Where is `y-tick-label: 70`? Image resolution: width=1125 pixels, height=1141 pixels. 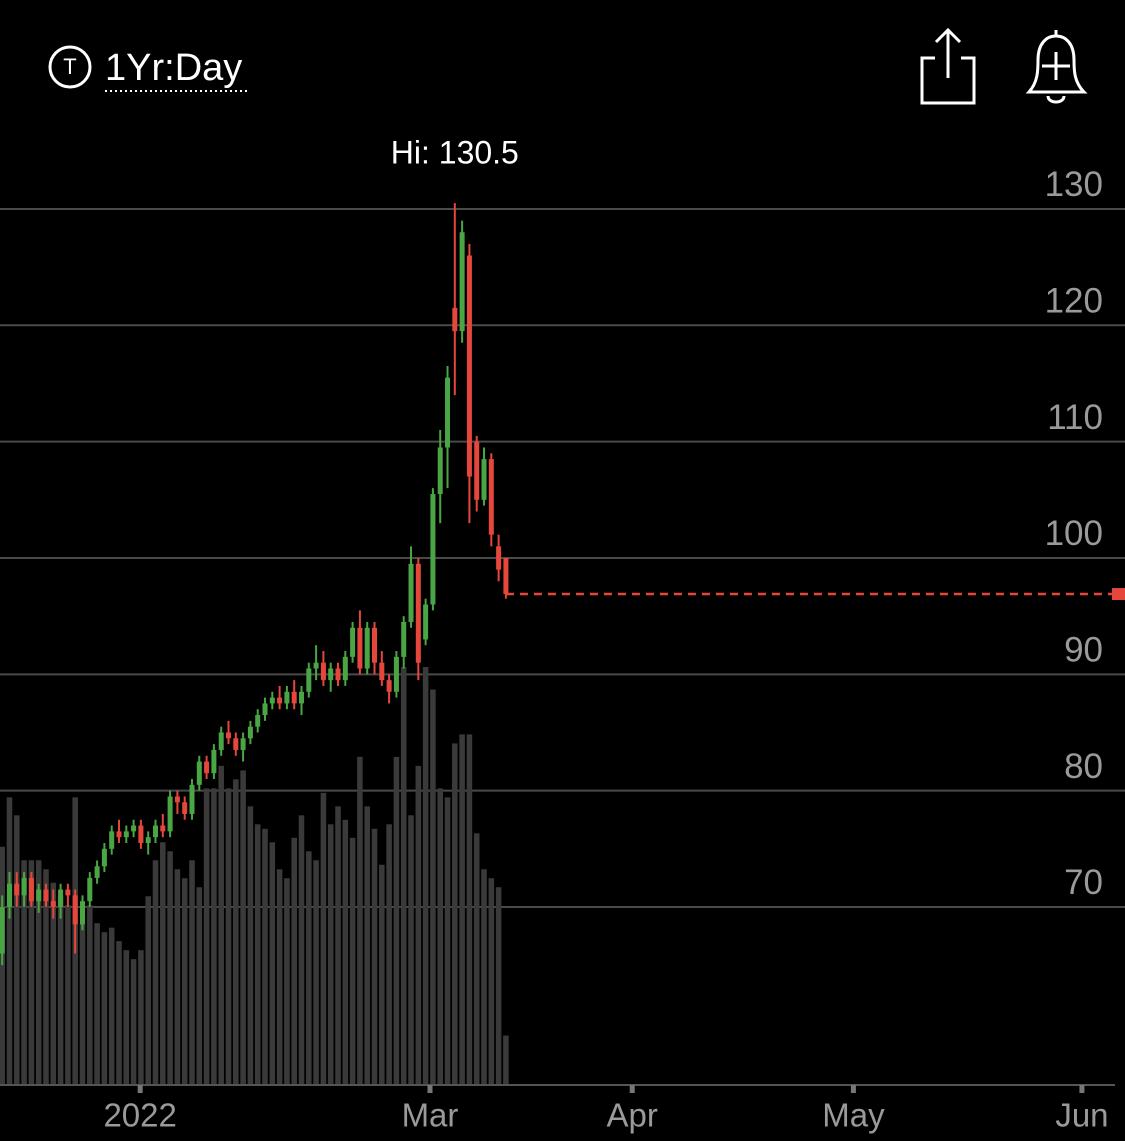 y-tick-label: 70 is located at coordinates (1083, 882).